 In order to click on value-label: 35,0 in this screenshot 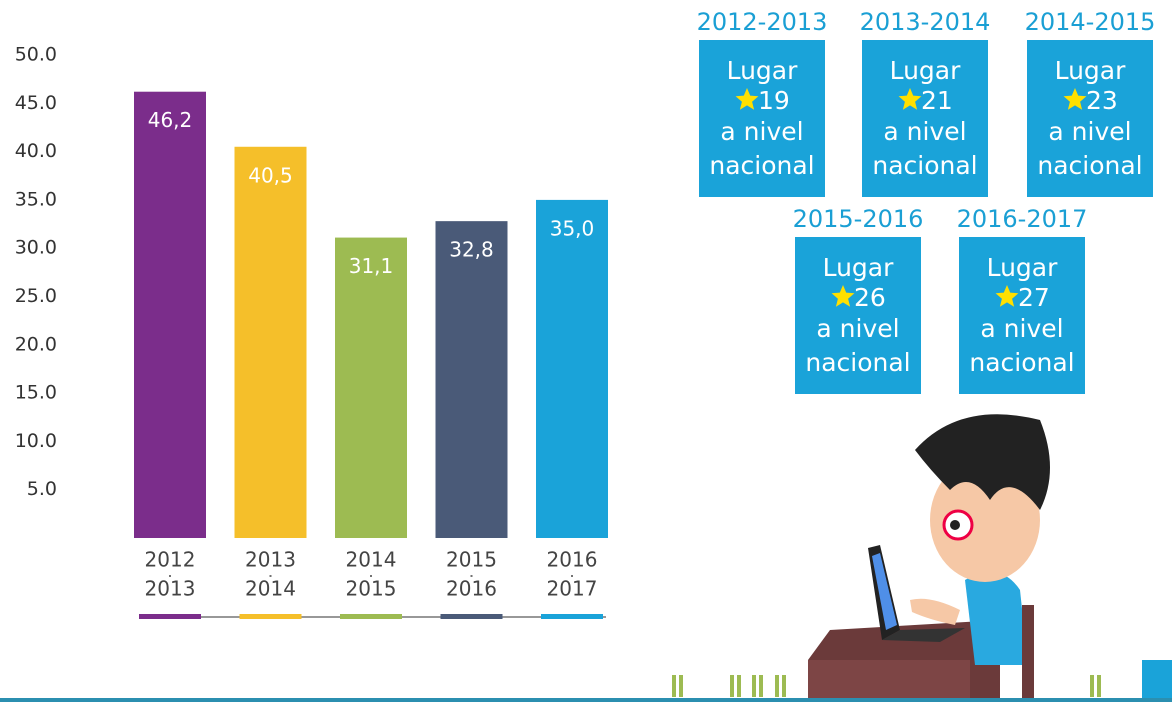, I will do `click(572, 228)`.